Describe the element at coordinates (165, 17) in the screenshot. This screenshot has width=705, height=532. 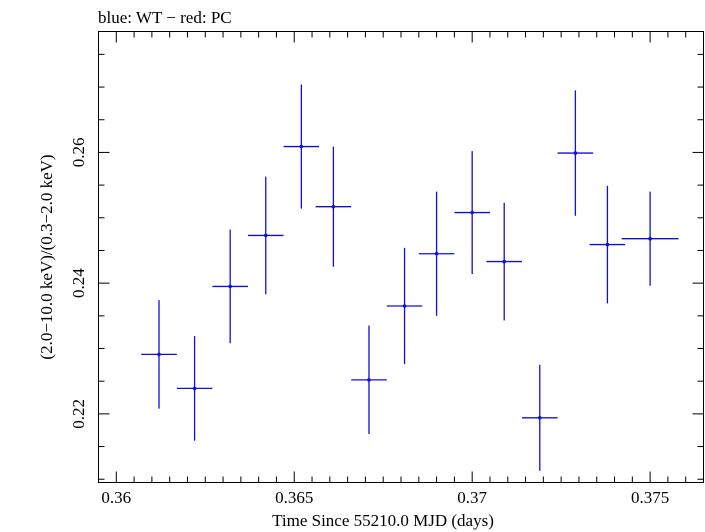
I see `chart-title: blue: WT − red: PC` at that location.